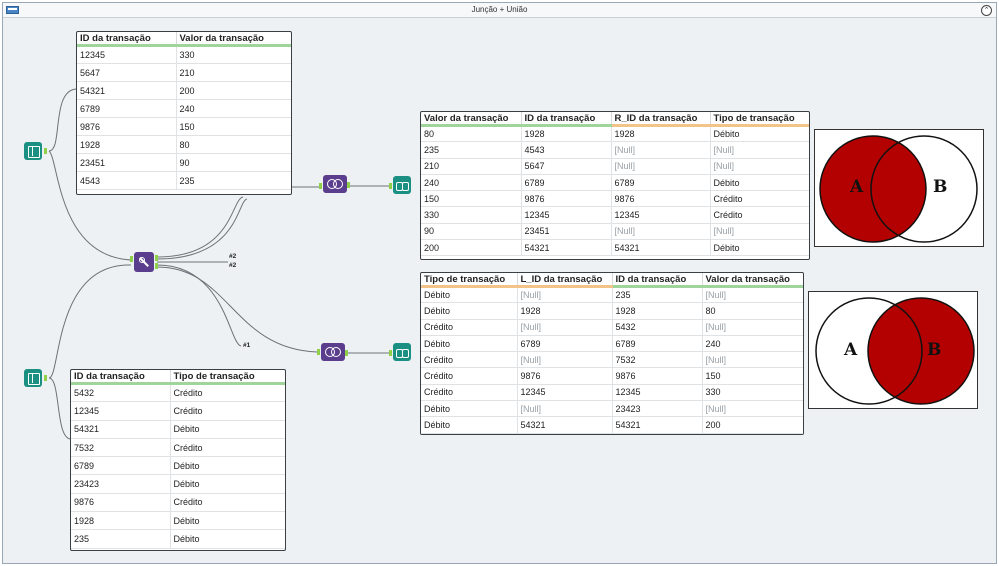  Describe the element at coordinates (615, 134) in the screenshot. I see `table-row: 80 1928 1928 Débito` at that location.